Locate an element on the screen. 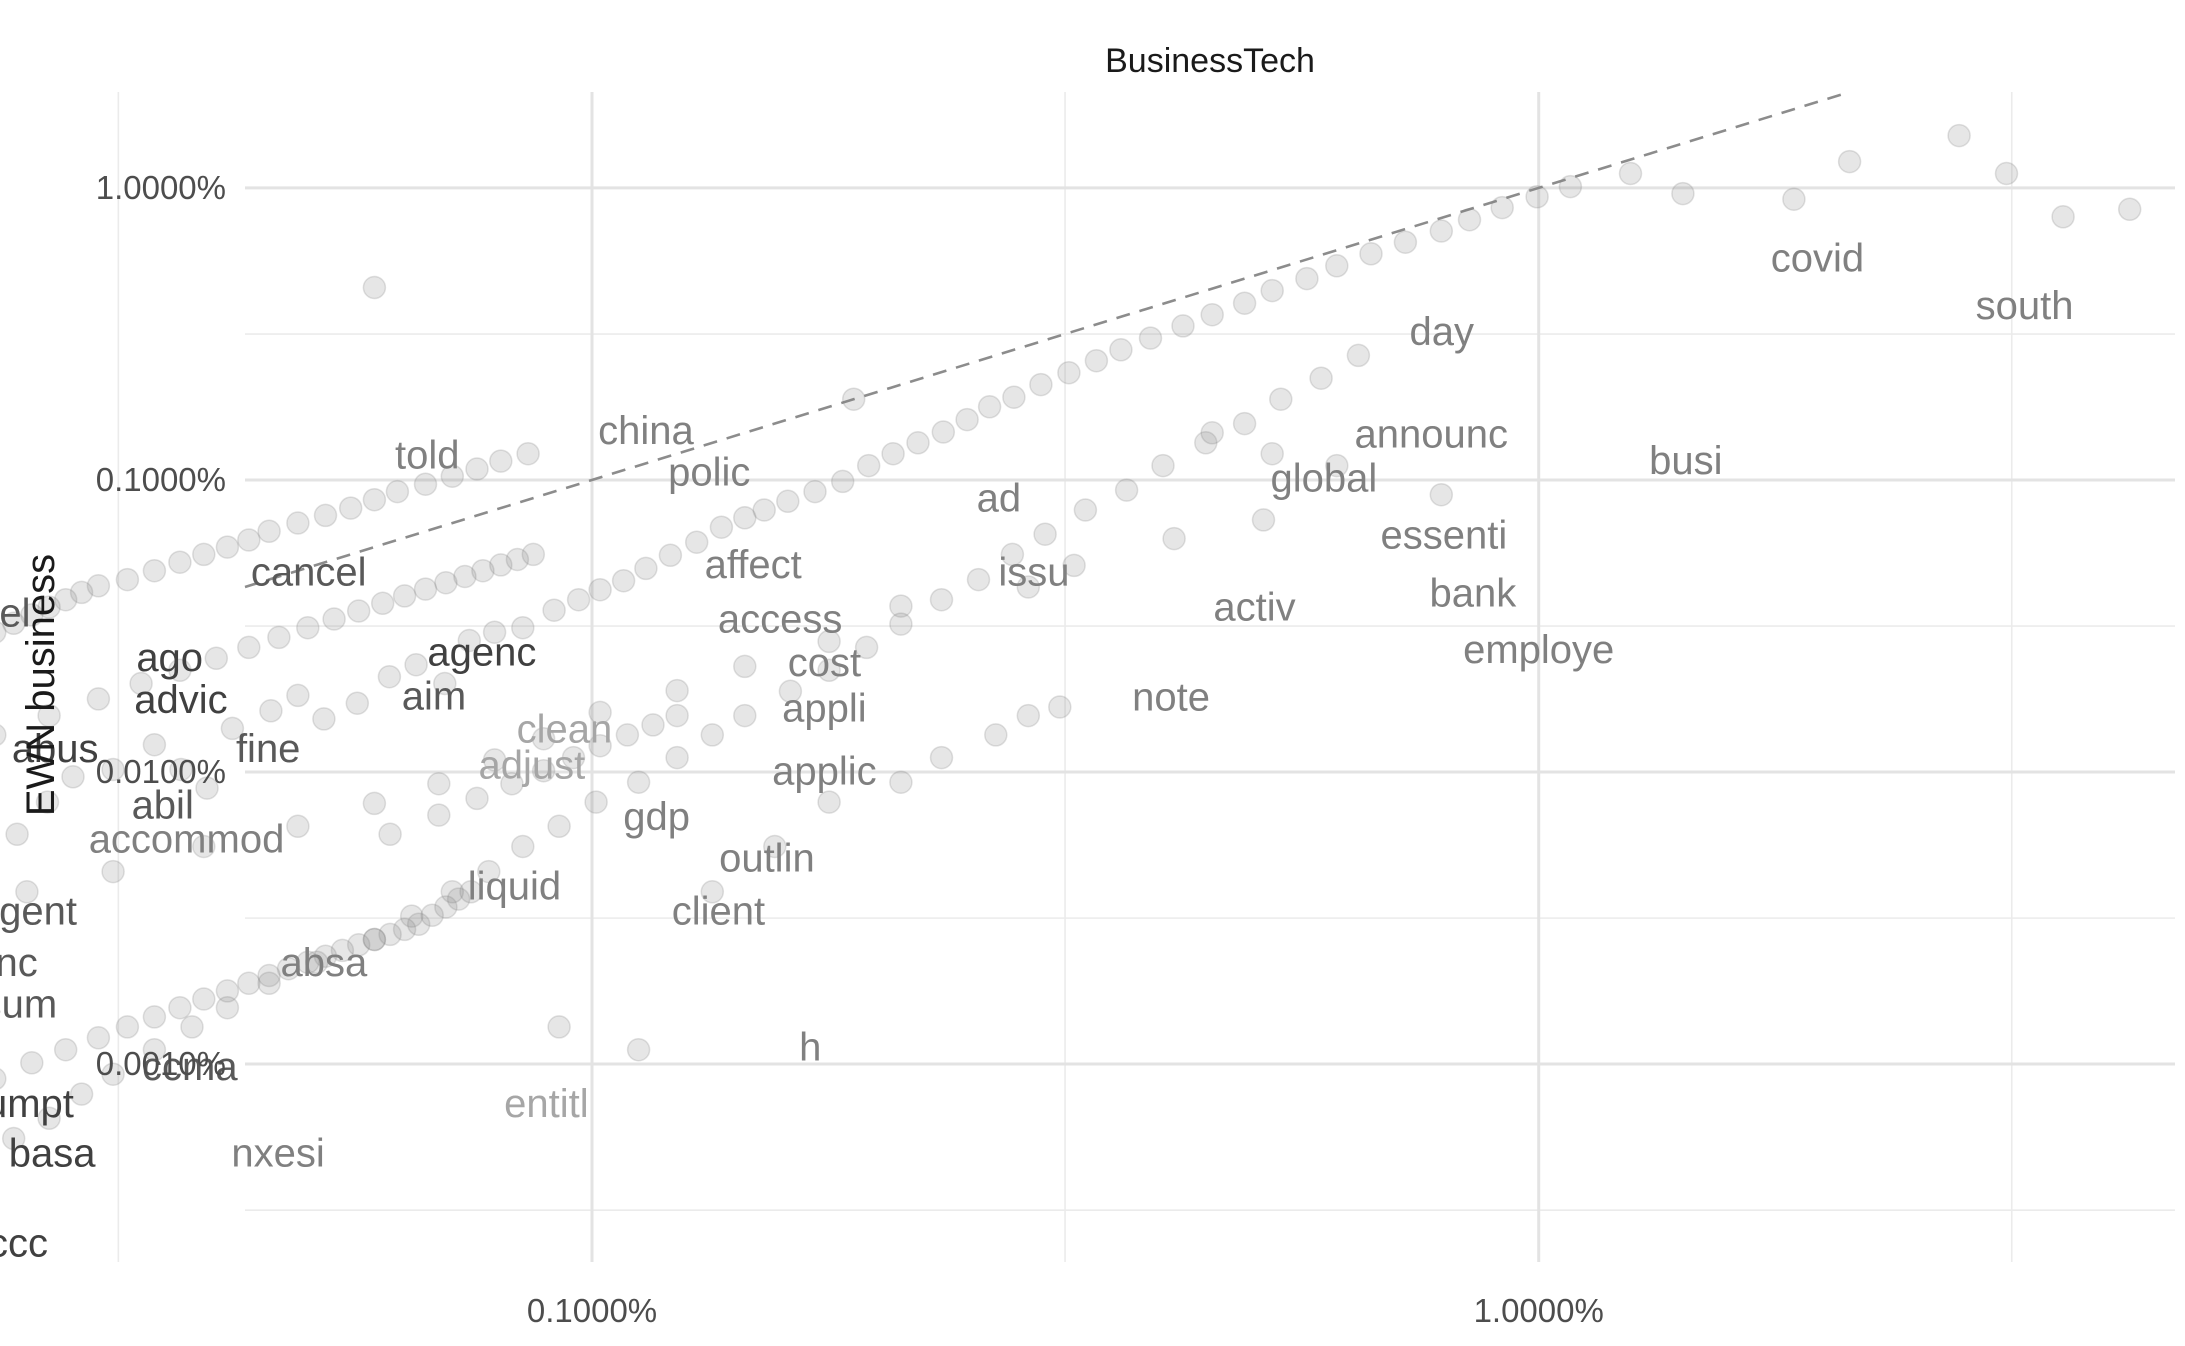  y-tick-label: 0.0010% is located at coordinates (161, 1063).